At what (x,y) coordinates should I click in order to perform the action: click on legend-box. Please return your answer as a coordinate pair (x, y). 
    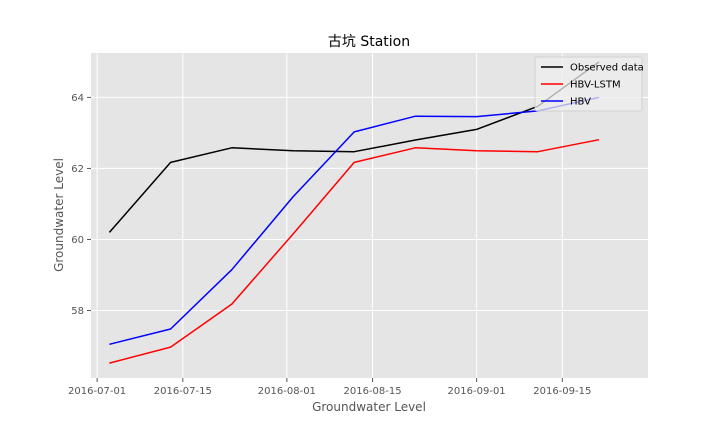
    Looking at the image, I should click on (588, 84).